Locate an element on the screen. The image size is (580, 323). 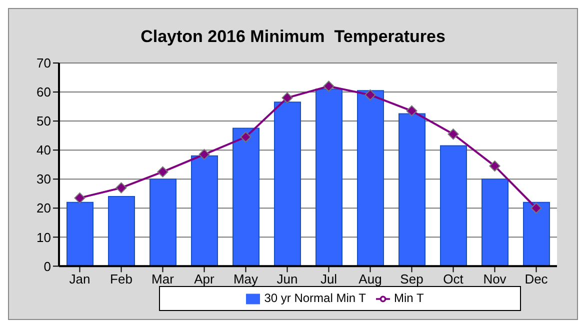
y-tick-label: 10 is located at coordinates (43, 237).